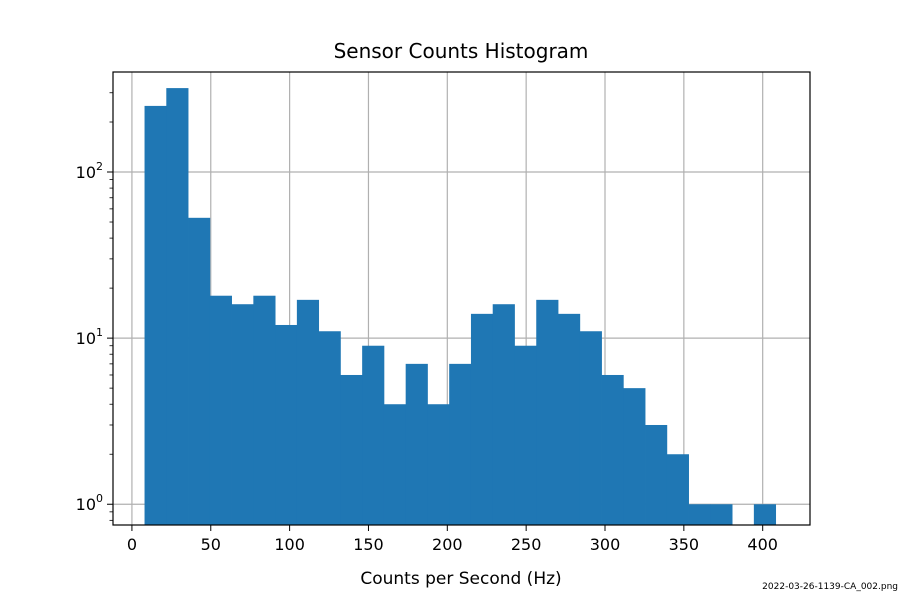 This screenshot has height=600, width=900. I want to click on y-tick-label-10: 10¹, so click(89, 337).